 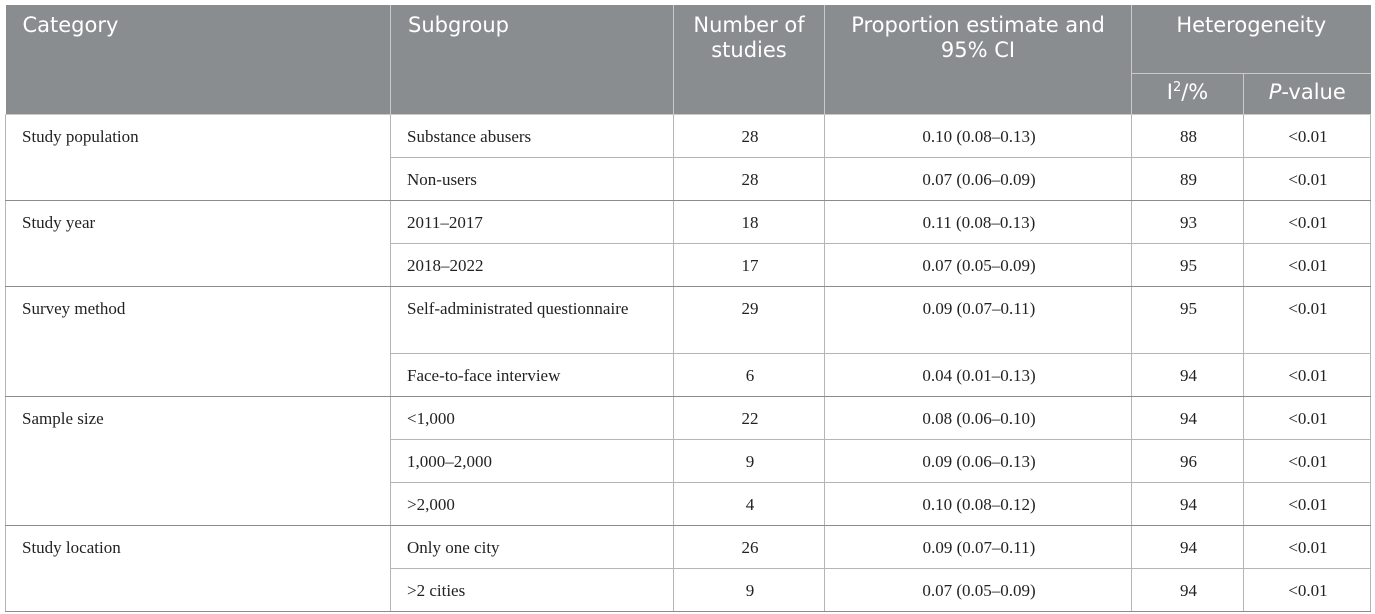 I want to click on table-row: Non-users 28 0.07 (0.06–0.09) 89 <0.01, so click(x=688, y=179).